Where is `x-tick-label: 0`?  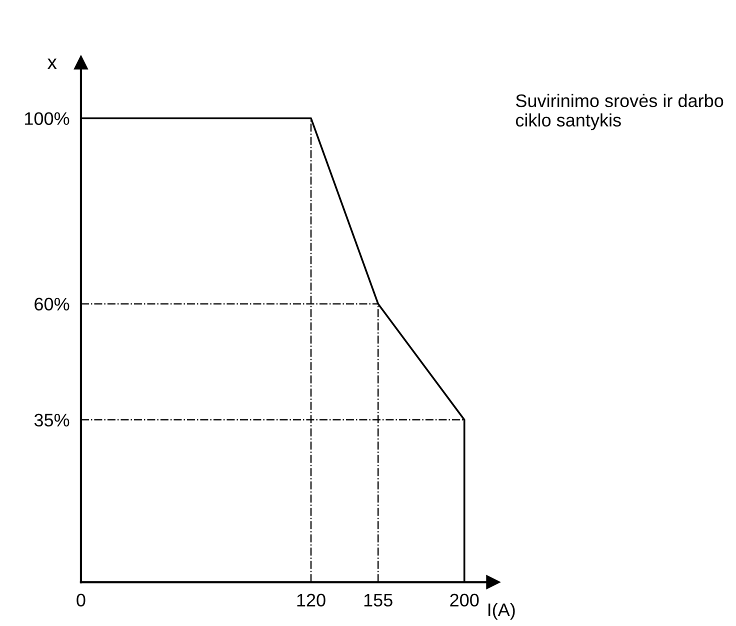 x-tick-label: 0 is located at coordinates (81, 600).